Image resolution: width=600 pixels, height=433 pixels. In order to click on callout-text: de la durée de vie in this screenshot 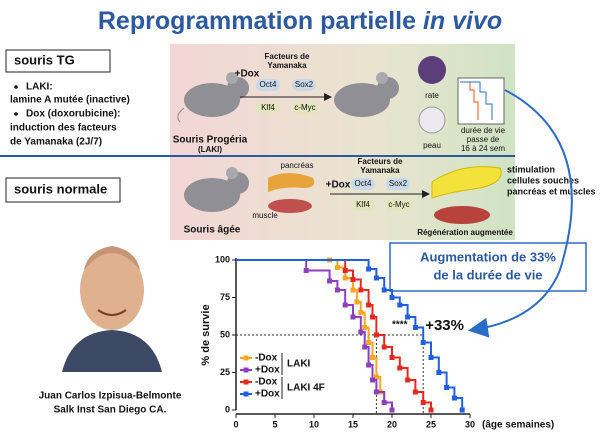, I will do `click(487, 274)`.